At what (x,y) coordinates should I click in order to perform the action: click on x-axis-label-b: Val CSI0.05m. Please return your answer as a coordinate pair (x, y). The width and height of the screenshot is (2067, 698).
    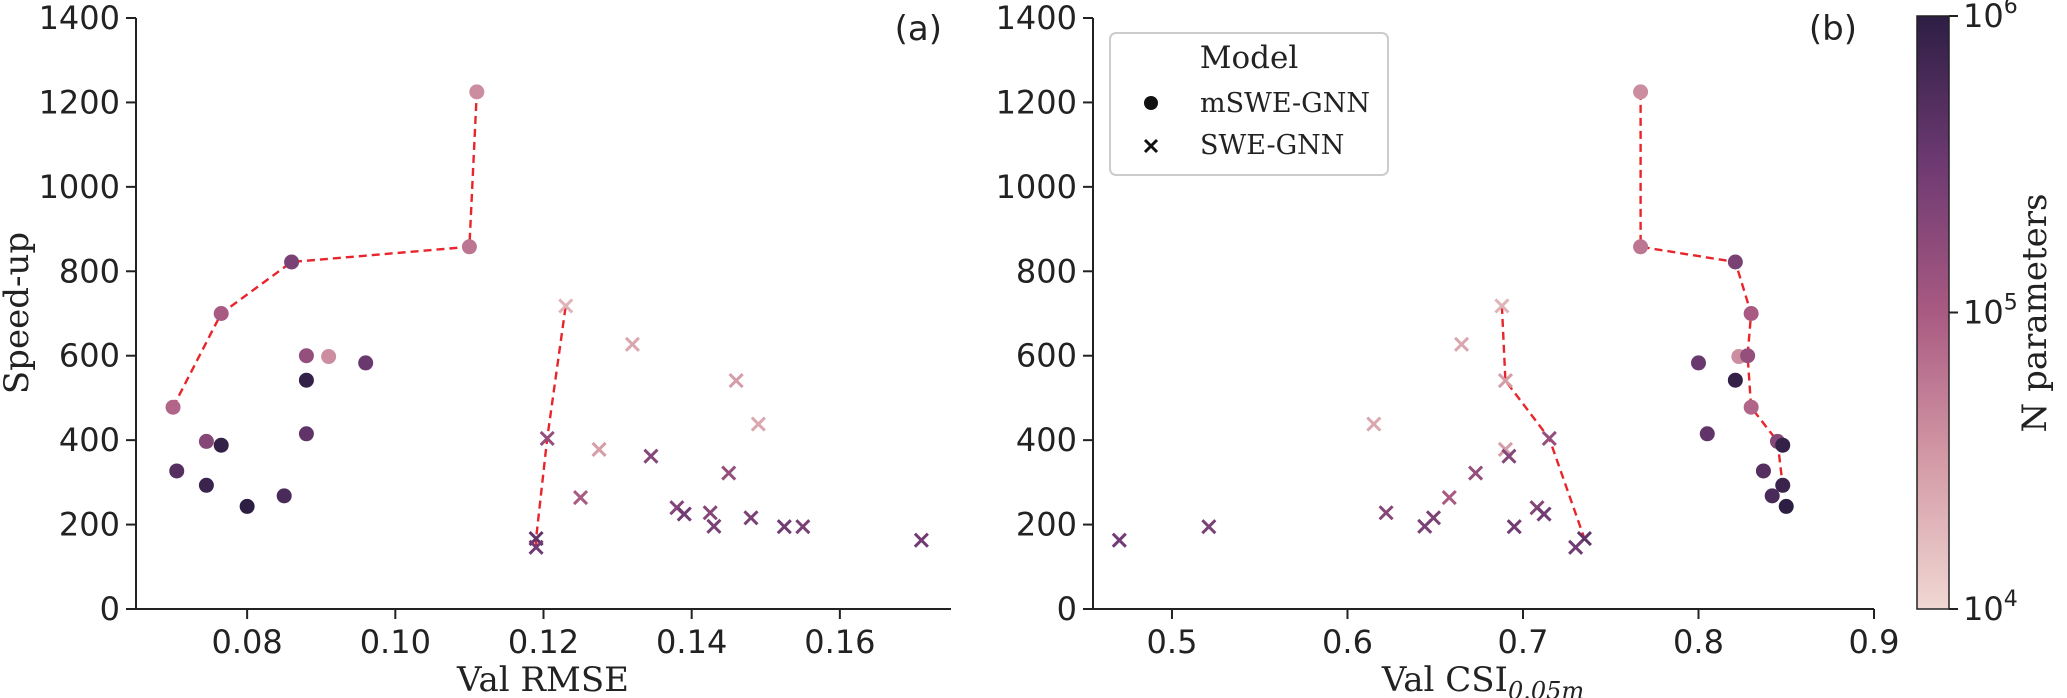
    Looking at the image, I should click on (1482, 679).